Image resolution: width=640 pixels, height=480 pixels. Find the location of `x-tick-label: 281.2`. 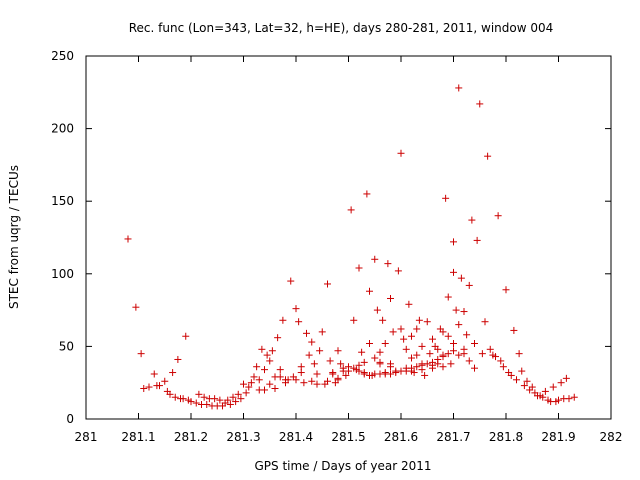

x-tick-label: 281.2 is located at coordinates (191, 437).